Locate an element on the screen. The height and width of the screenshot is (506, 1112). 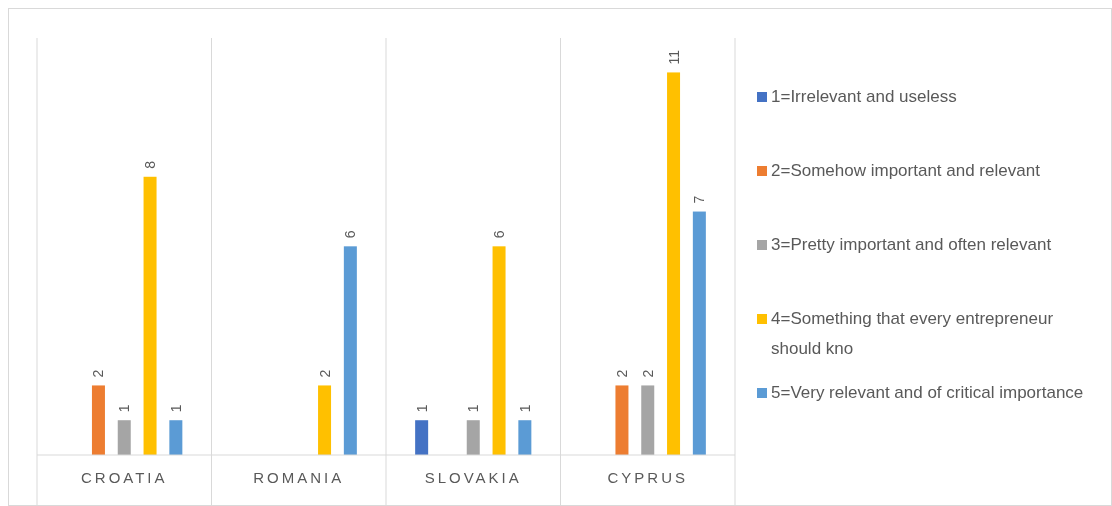
data-label: 8 is located at coordinates (150, 164).